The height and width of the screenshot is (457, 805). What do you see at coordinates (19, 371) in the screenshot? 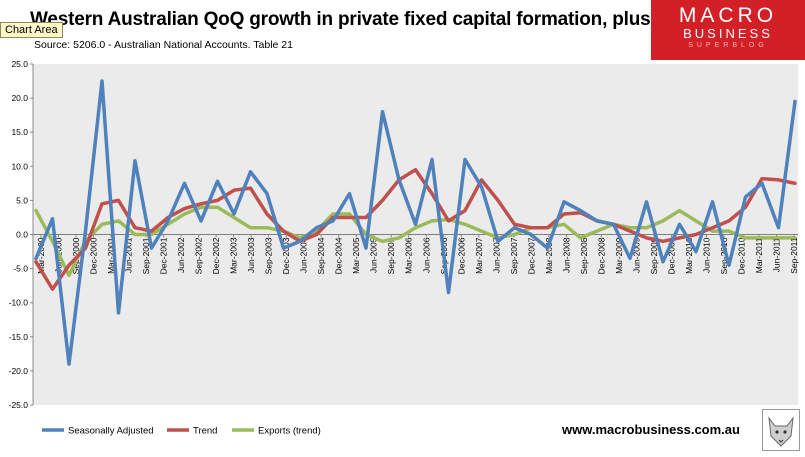
I see `y-tick-label: -20.0` at bounding box center [19, 371].